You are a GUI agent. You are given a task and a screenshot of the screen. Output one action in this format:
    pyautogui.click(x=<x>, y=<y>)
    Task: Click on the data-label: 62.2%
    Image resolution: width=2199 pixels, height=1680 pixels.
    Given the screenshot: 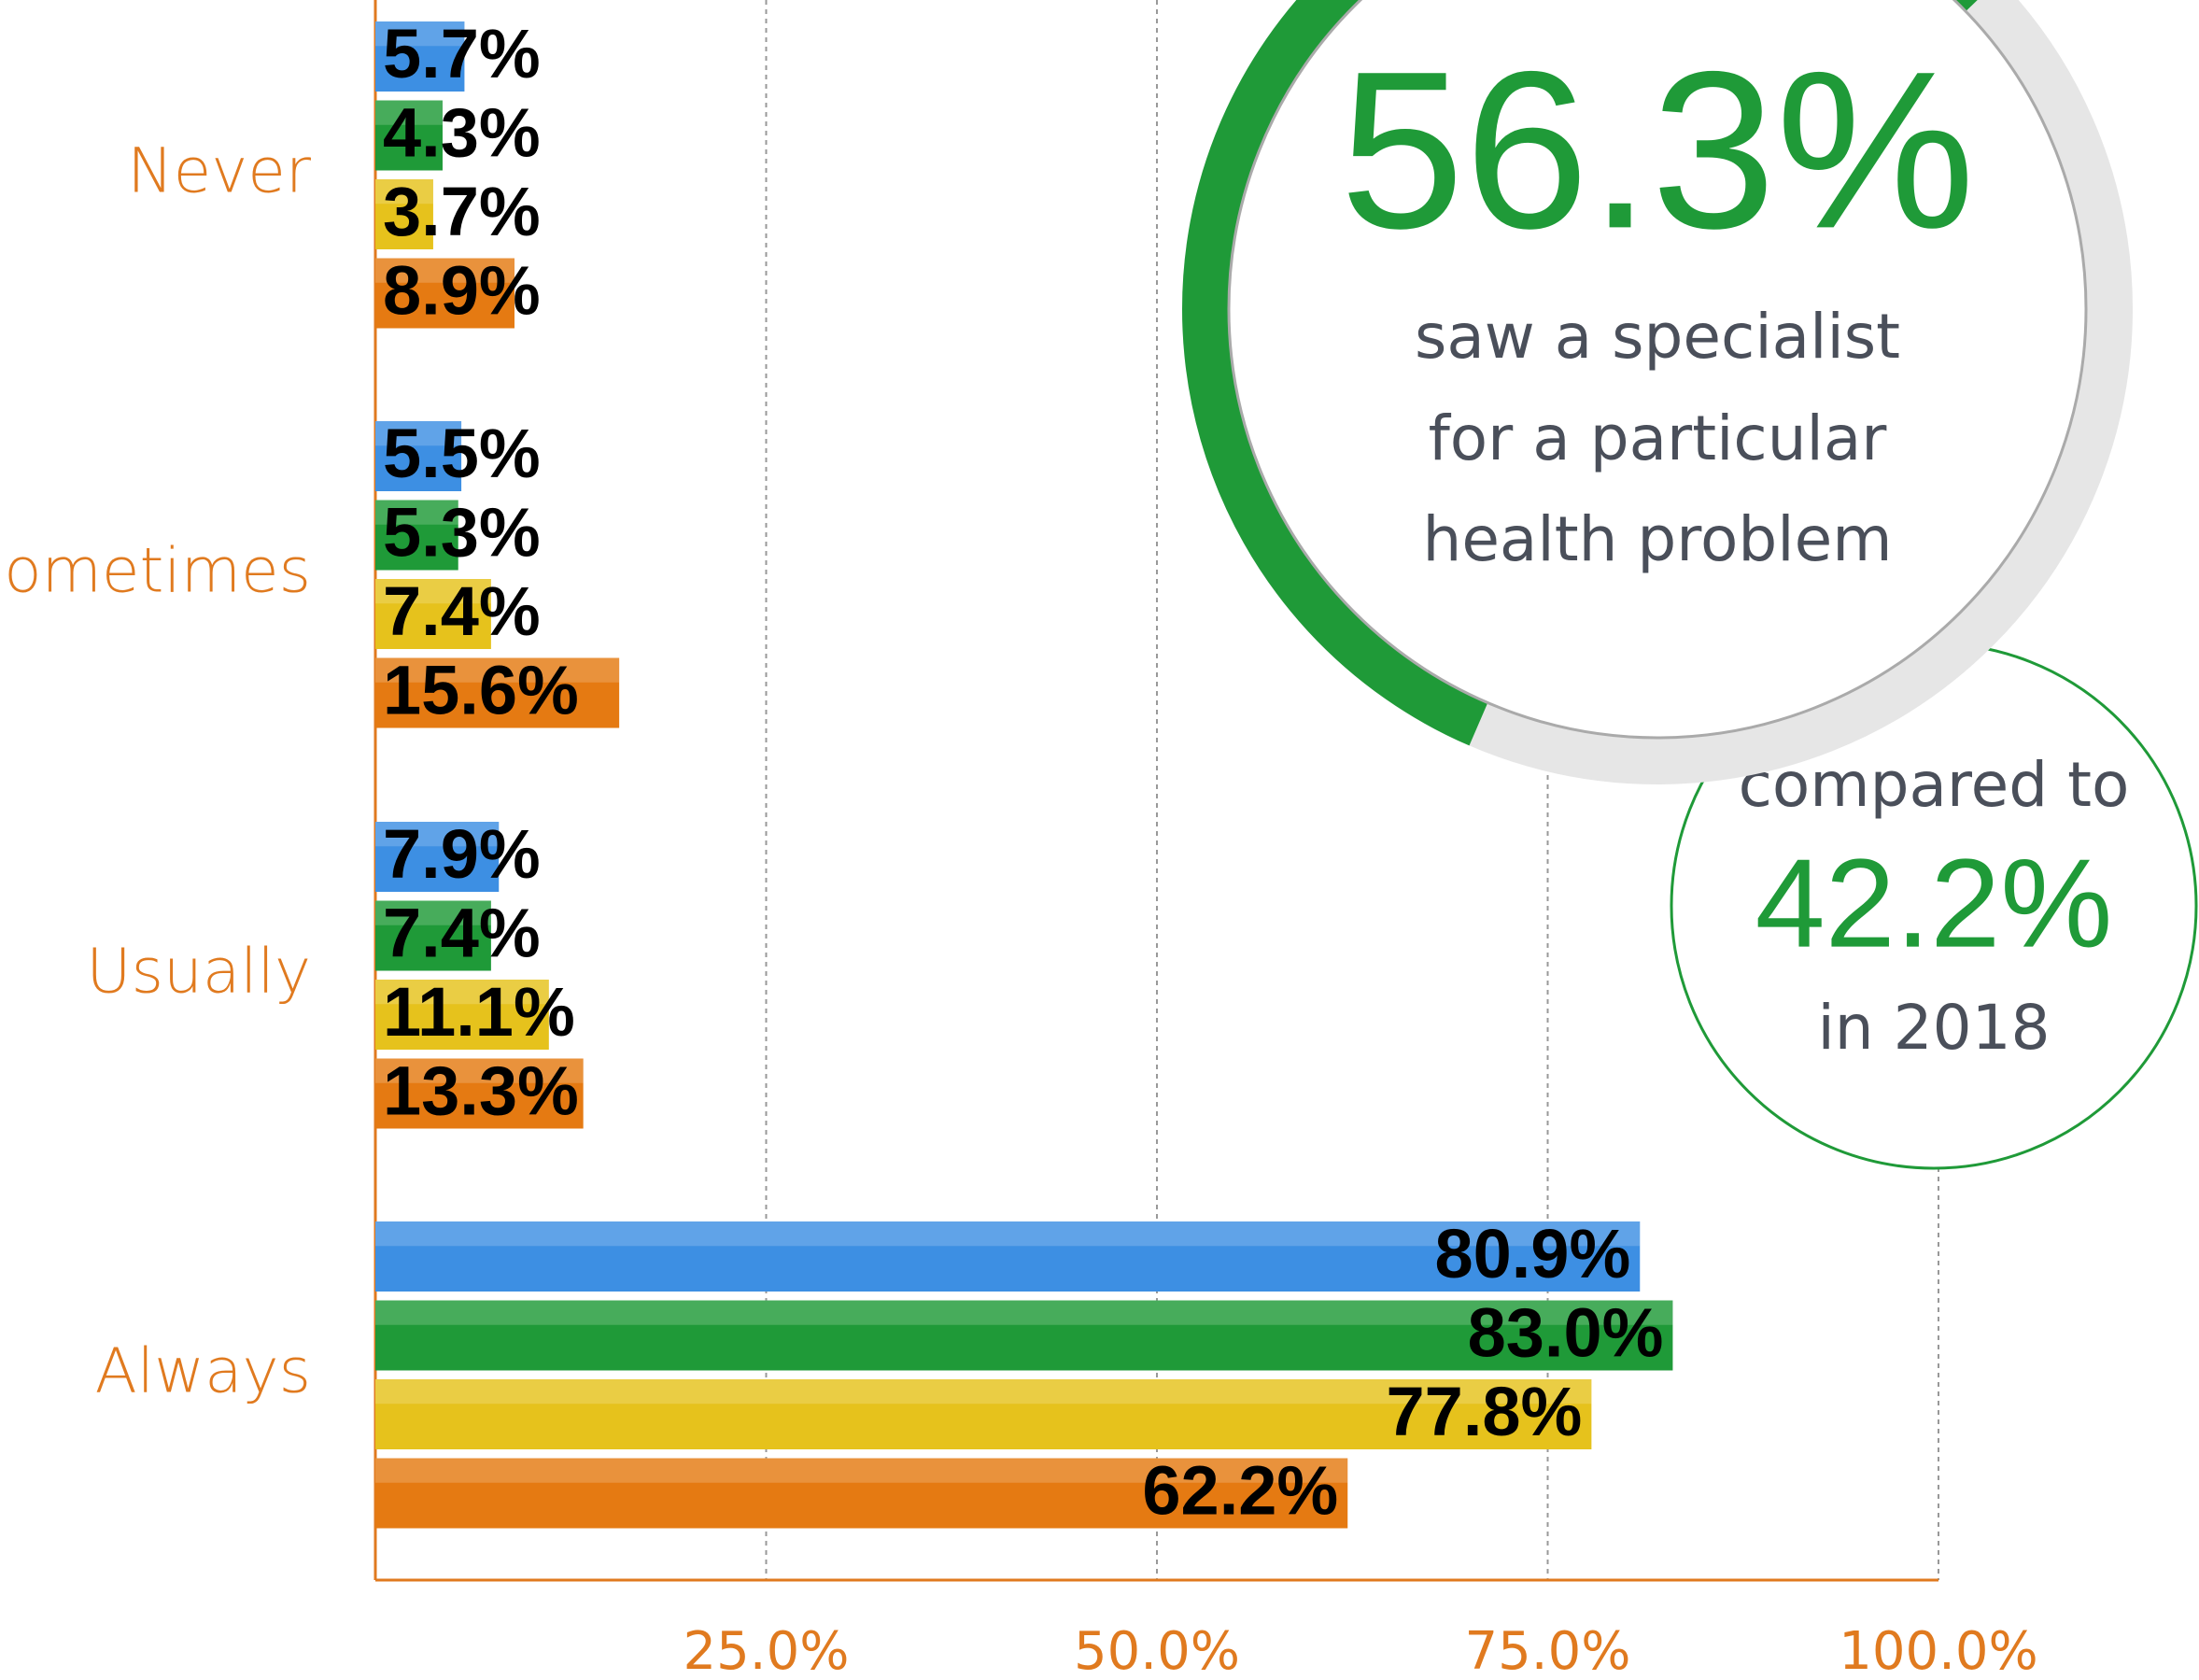 What is the action you would take?
    pyautogui.click(x=1240, y=1491)
    